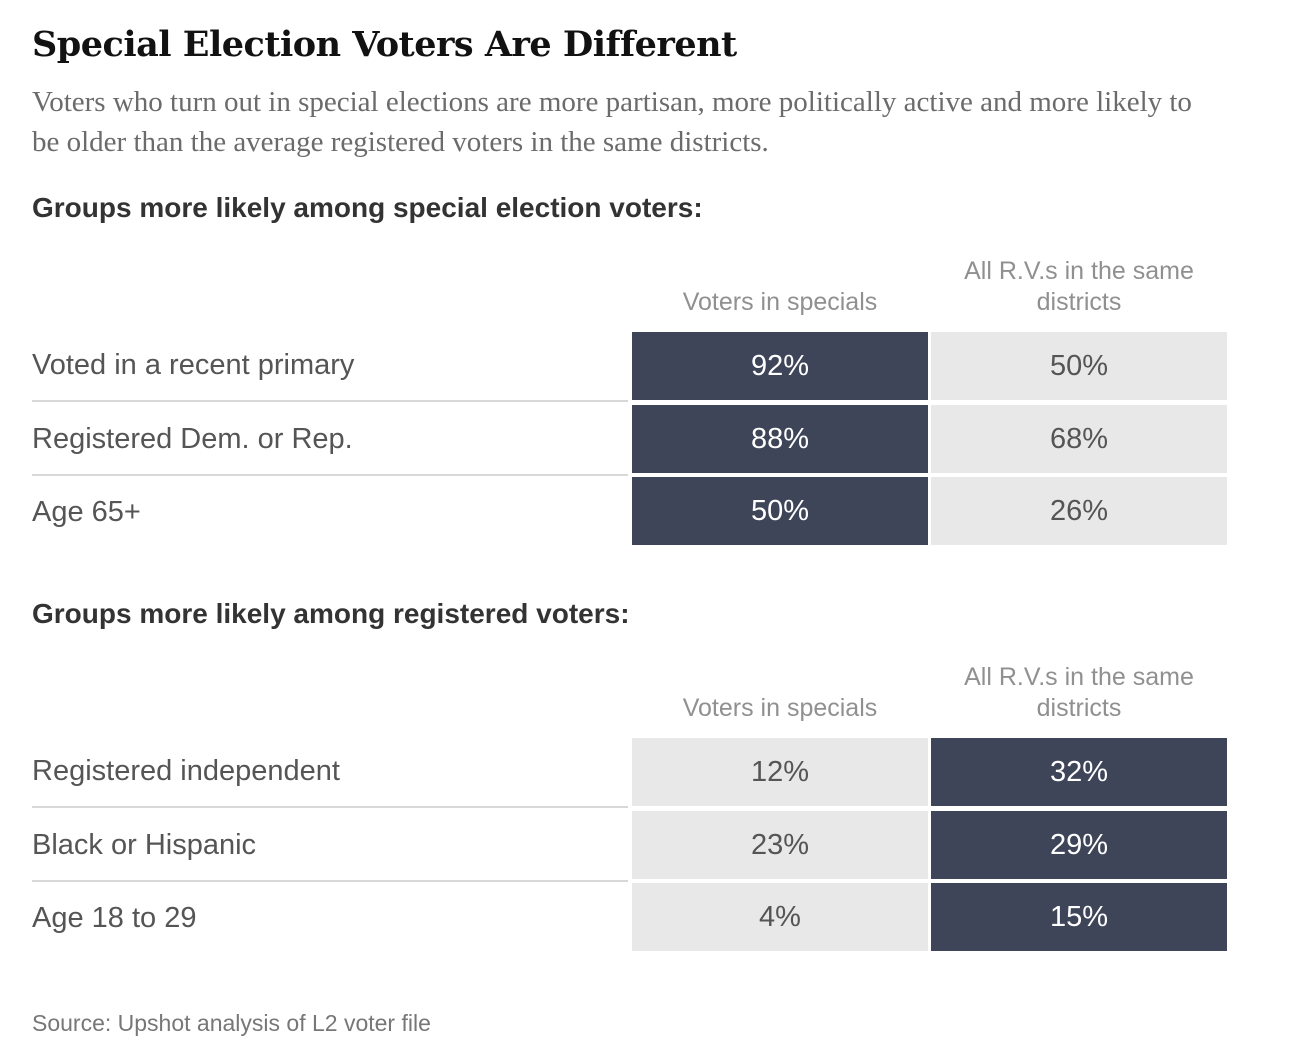  I want to click on row-label: Registered Dem. or Rep., so click(330, 440).